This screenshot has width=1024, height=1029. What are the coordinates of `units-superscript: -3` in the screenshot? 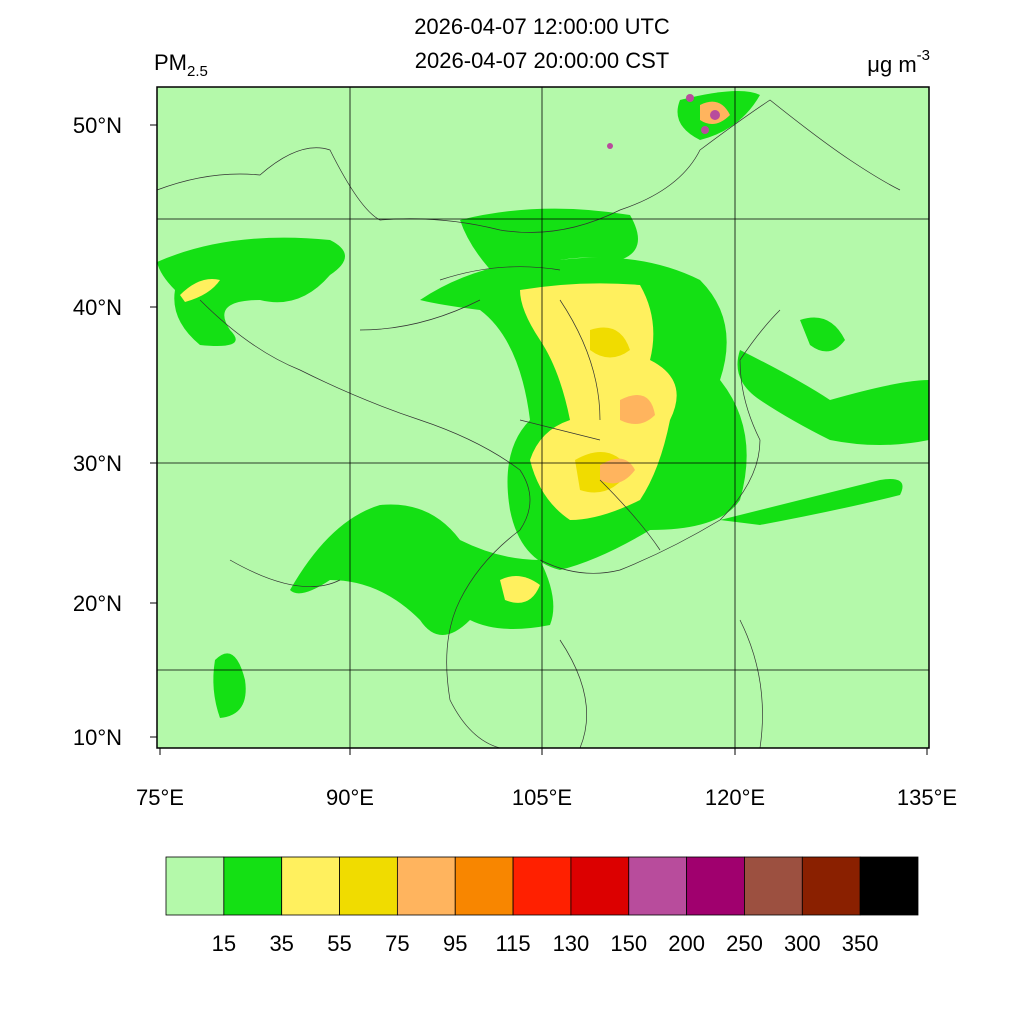 It's located at (923, 55).